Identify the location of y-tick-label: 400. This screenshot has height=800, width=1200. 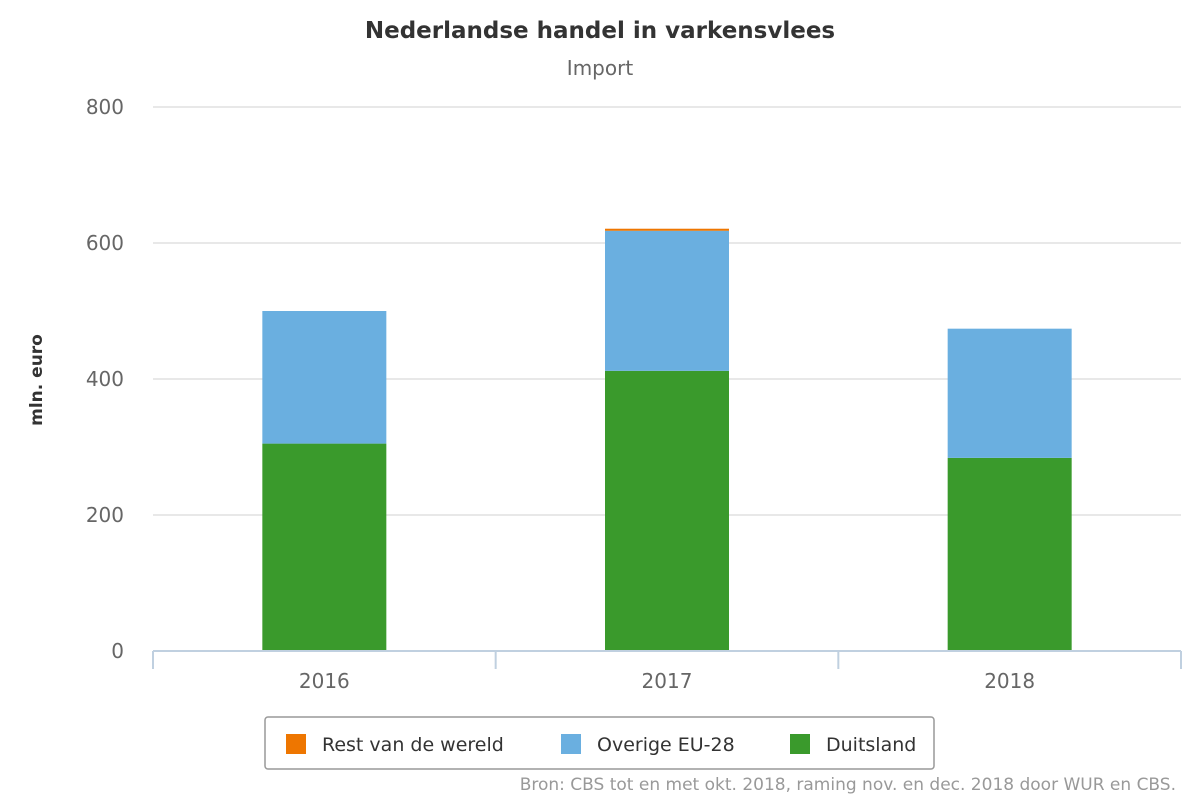
(105, 379).